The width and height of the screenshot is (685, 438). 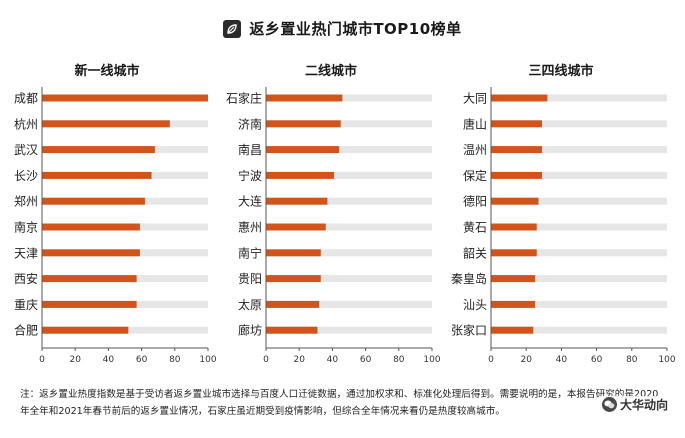 I want to click on category-label: 南京, so click(x=26, y=227).